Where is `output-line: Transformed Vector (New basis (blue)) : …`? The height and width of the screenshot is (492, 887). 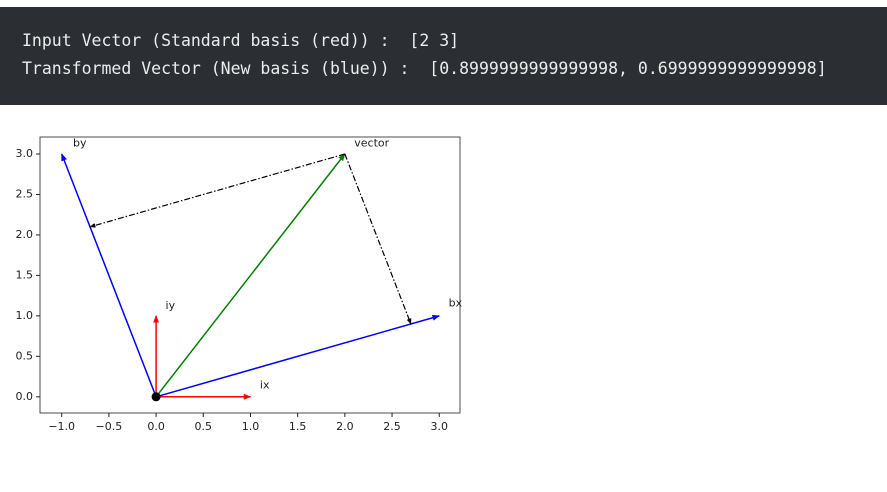
output-line: Transformed Vector (New basis (blue)) : … is located at coordinates (424, 68).